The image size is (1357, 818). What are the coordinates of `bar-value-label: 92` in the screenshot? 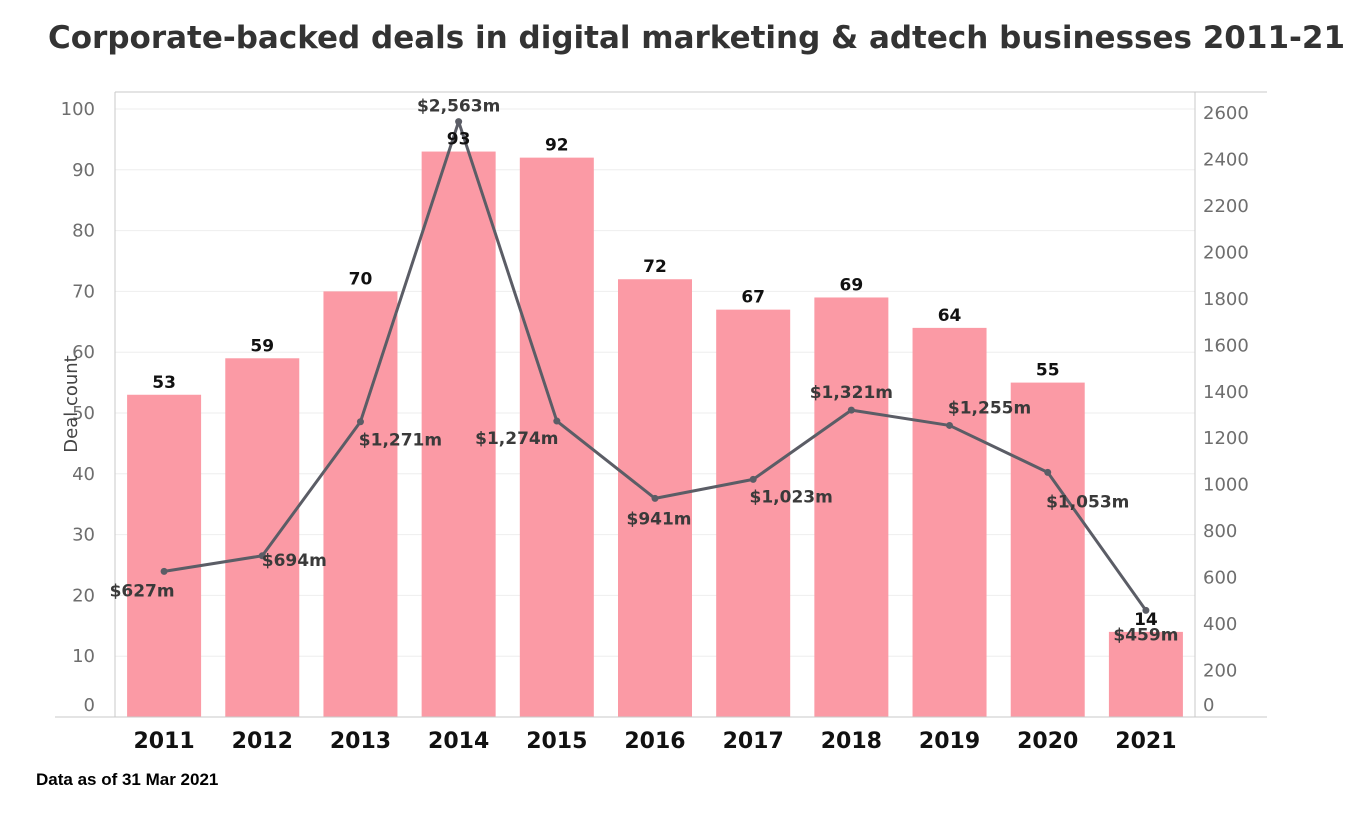 It's located at (557, 146).